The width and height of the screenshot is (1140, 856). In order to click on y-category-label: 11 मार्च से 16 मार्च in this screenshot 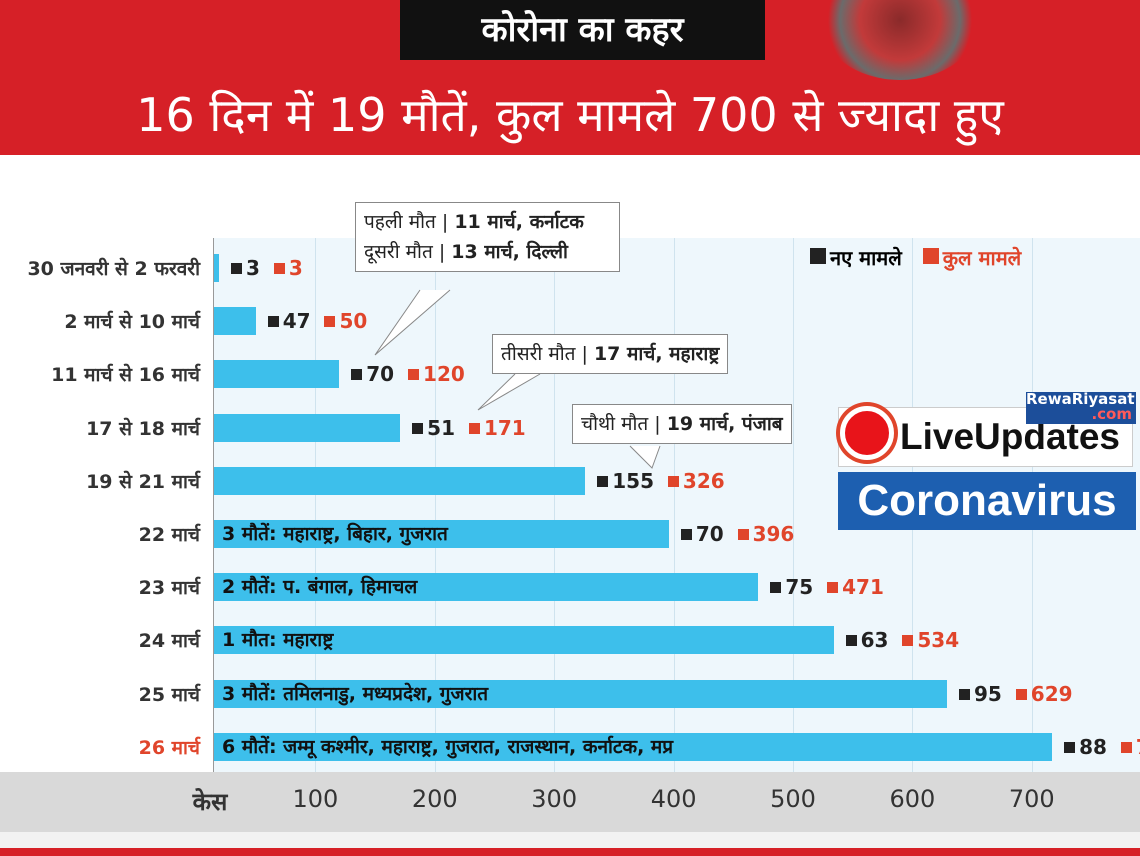, I will do `click(125, 375)`.